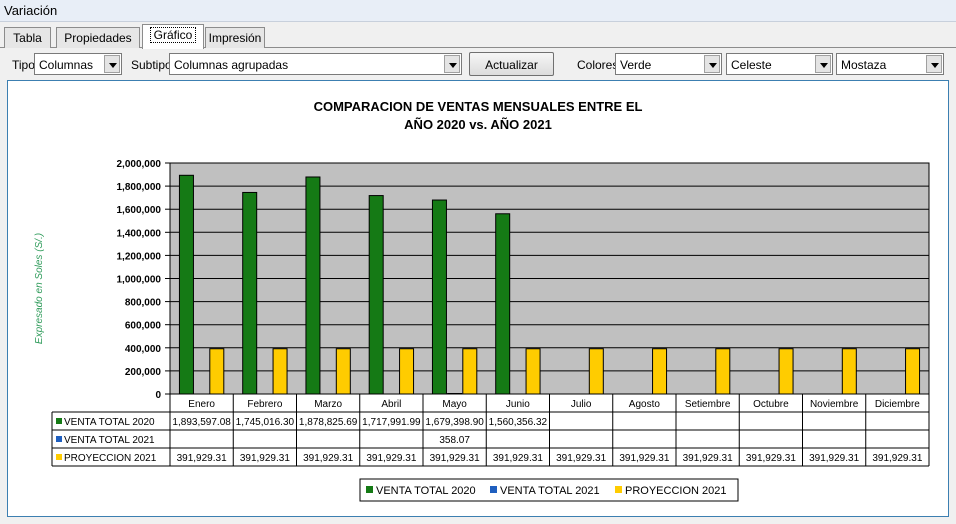  Describe the element at coordinates (143, 303) in the screenshot. I see `y-tick-label: 800,000` at that location.